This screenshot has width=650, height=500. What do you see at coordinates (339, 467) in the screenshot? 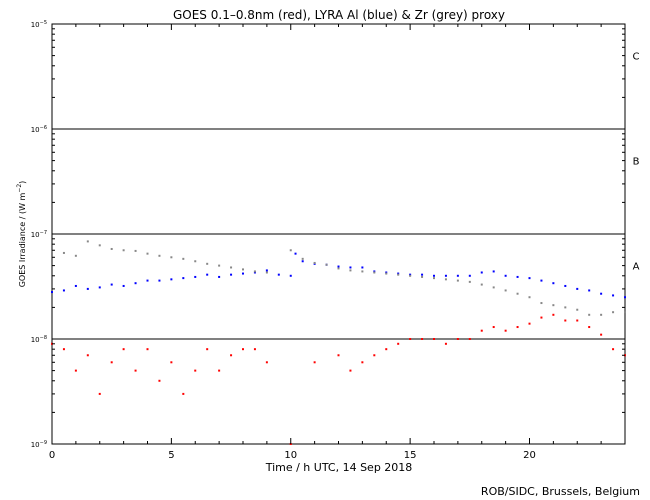
I see `x-axis-label: Time / h UTC, 14 Sep 2018` at bounding box center [339, 467].